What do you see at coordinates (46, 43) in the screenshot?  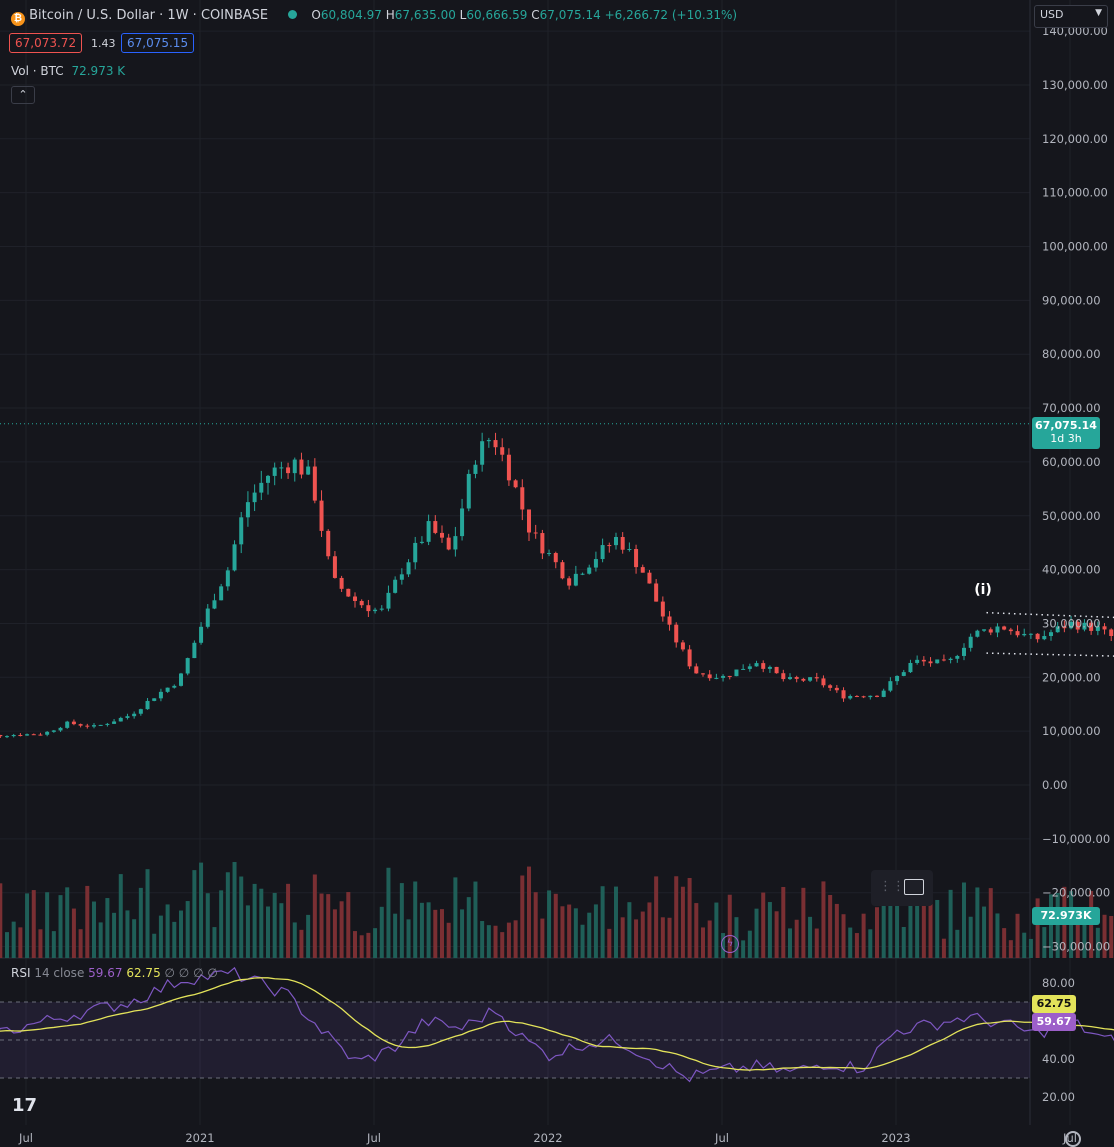 I see `sell-button: 67,073.72` at bounding box center [46, 43].